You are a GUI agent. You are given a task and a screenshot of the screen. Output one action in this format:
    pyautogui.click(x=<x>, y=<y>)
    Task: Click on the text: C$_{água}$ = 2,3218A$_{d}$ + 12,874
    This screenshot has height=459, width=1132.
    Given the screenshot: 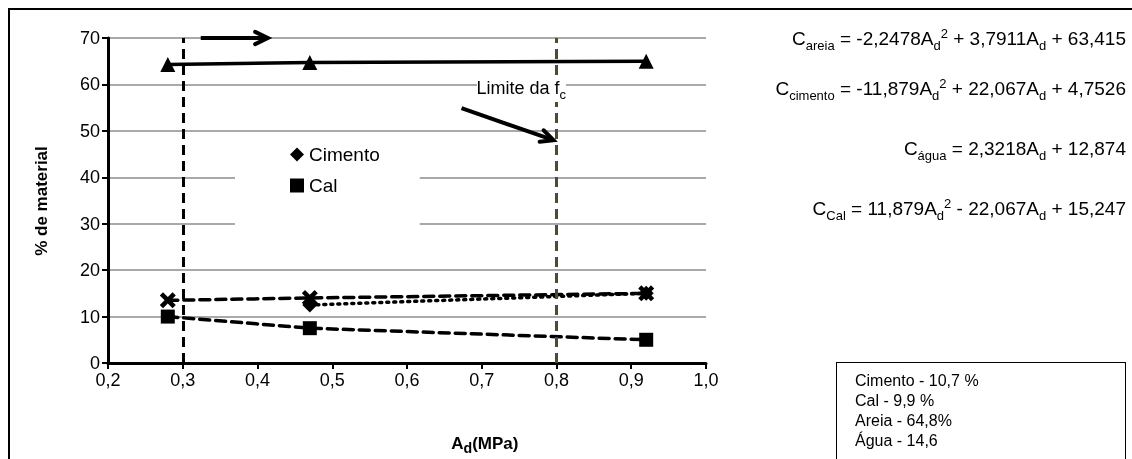 What is the action you would take?
    pyautogui.click(x=1014, y=150)
    